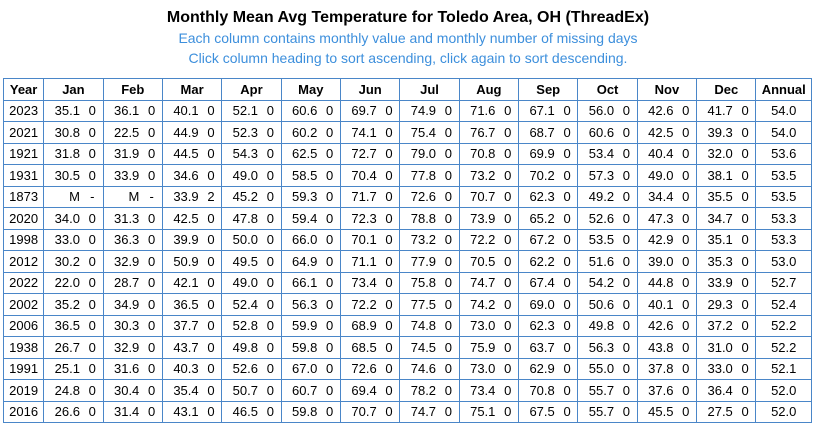 This screenshot has width=816, height=423. What do you see at coordinates (23, 218) in the screenshot?
I see `year-cell: 2020` at bounding box center [23, 218].